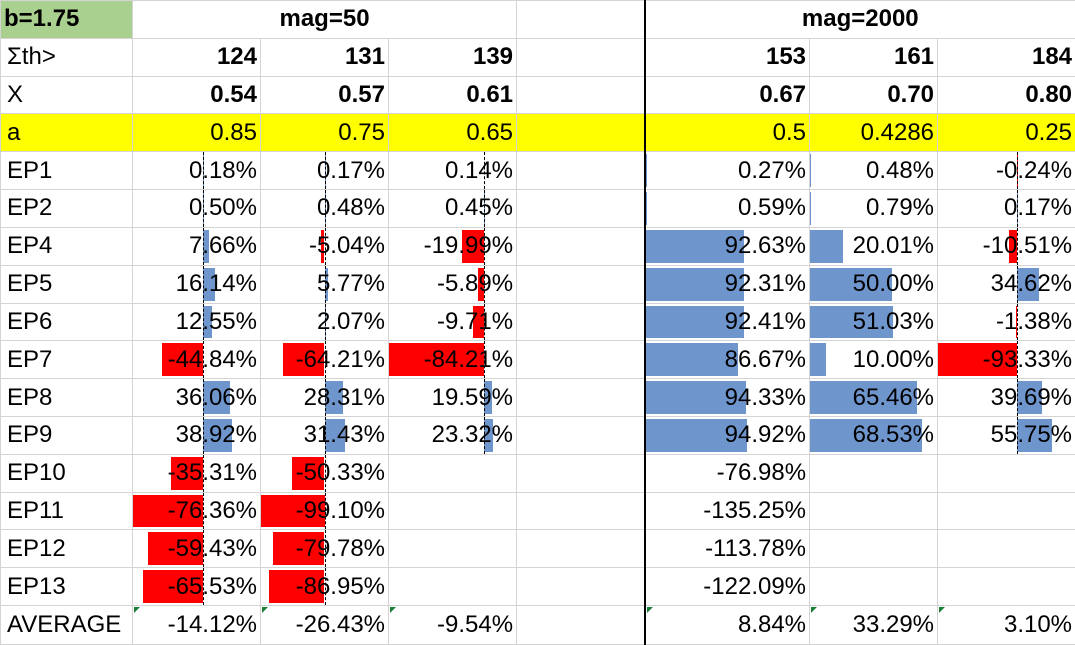  I want to click on average-cell: 3.10%, so click(1006, 625).